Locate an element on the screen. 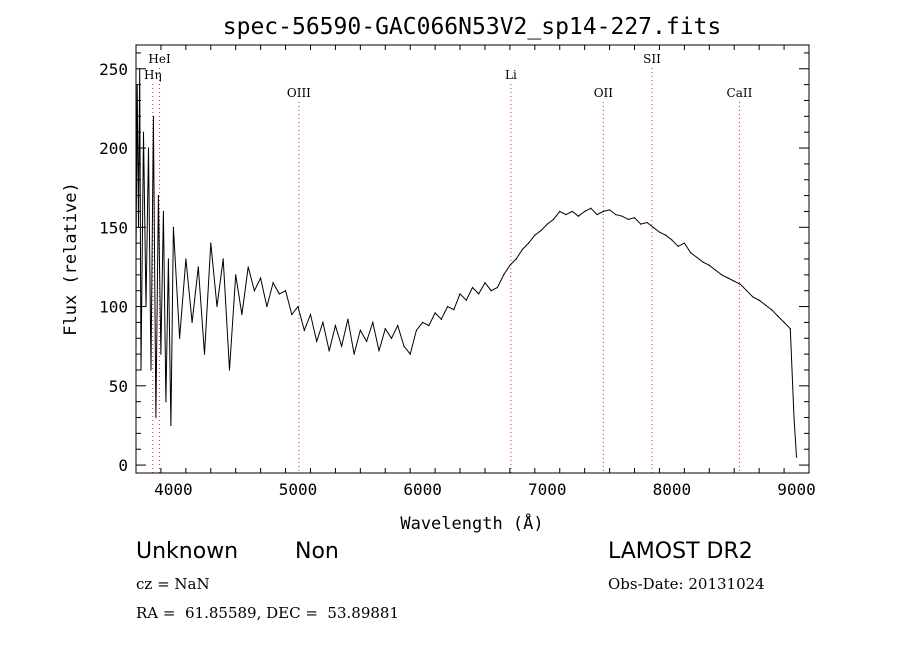  obs-date: Obs-Date: 20131024 is located at coordinates (686, 584).